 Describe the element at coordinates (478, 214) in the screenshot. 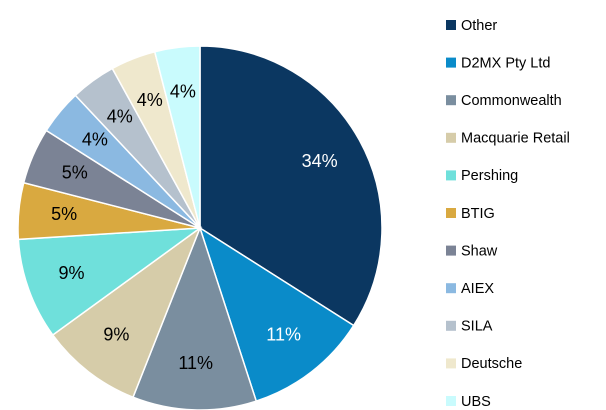

I see `legend-label: BTIG` at that location.